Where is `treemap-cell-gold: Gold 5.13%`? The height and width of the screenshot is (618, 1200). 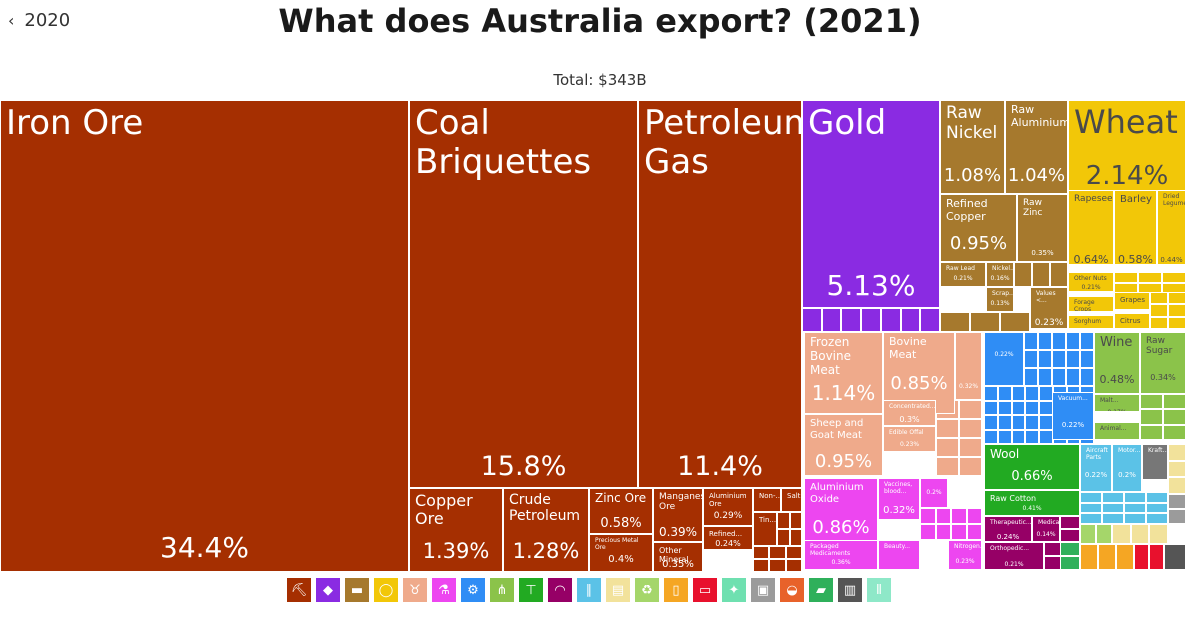
treemap-cell-gold: Gold 5.13% is located at coordinates (871, 204).